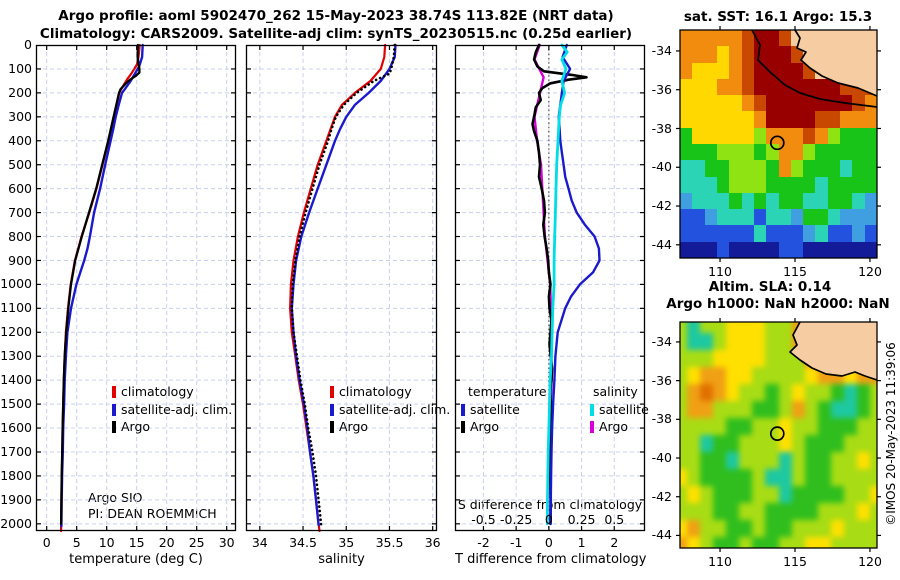  Describe the element at coordinates (196, 542) in the screenshot. I see `x-tick-label: 25` at that location.